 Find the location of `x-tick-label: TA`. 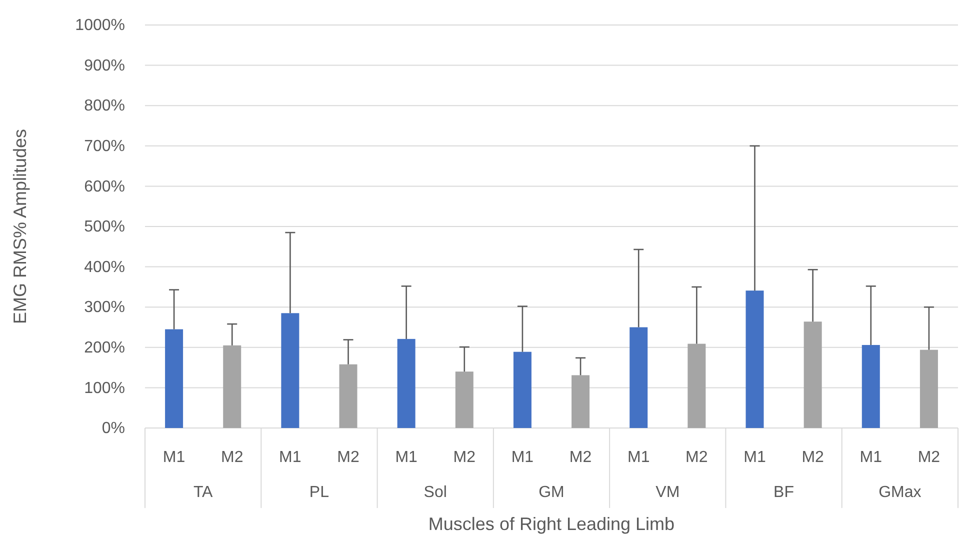

x-tick-label: TA is located at coordinates (203, 492).